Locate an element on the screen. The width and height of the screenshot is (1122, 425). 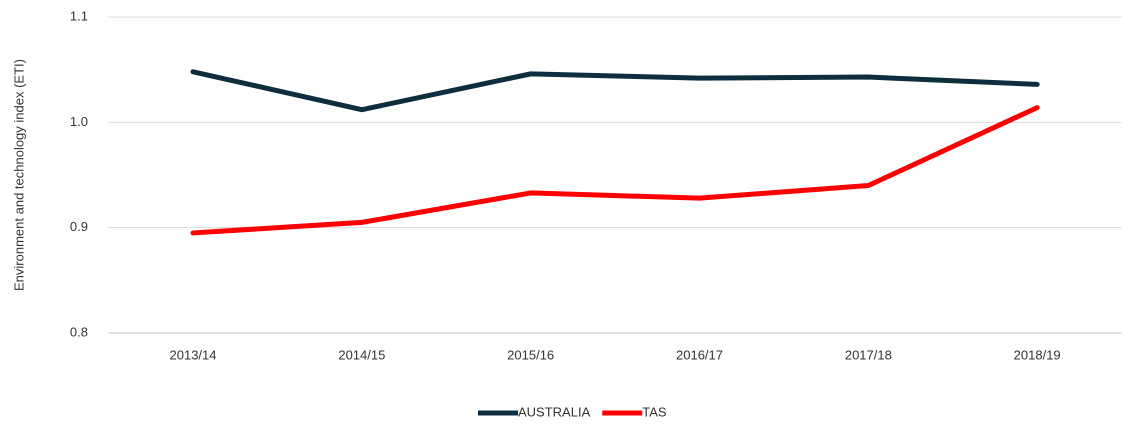
series-line is located at coordinates (615, 91).